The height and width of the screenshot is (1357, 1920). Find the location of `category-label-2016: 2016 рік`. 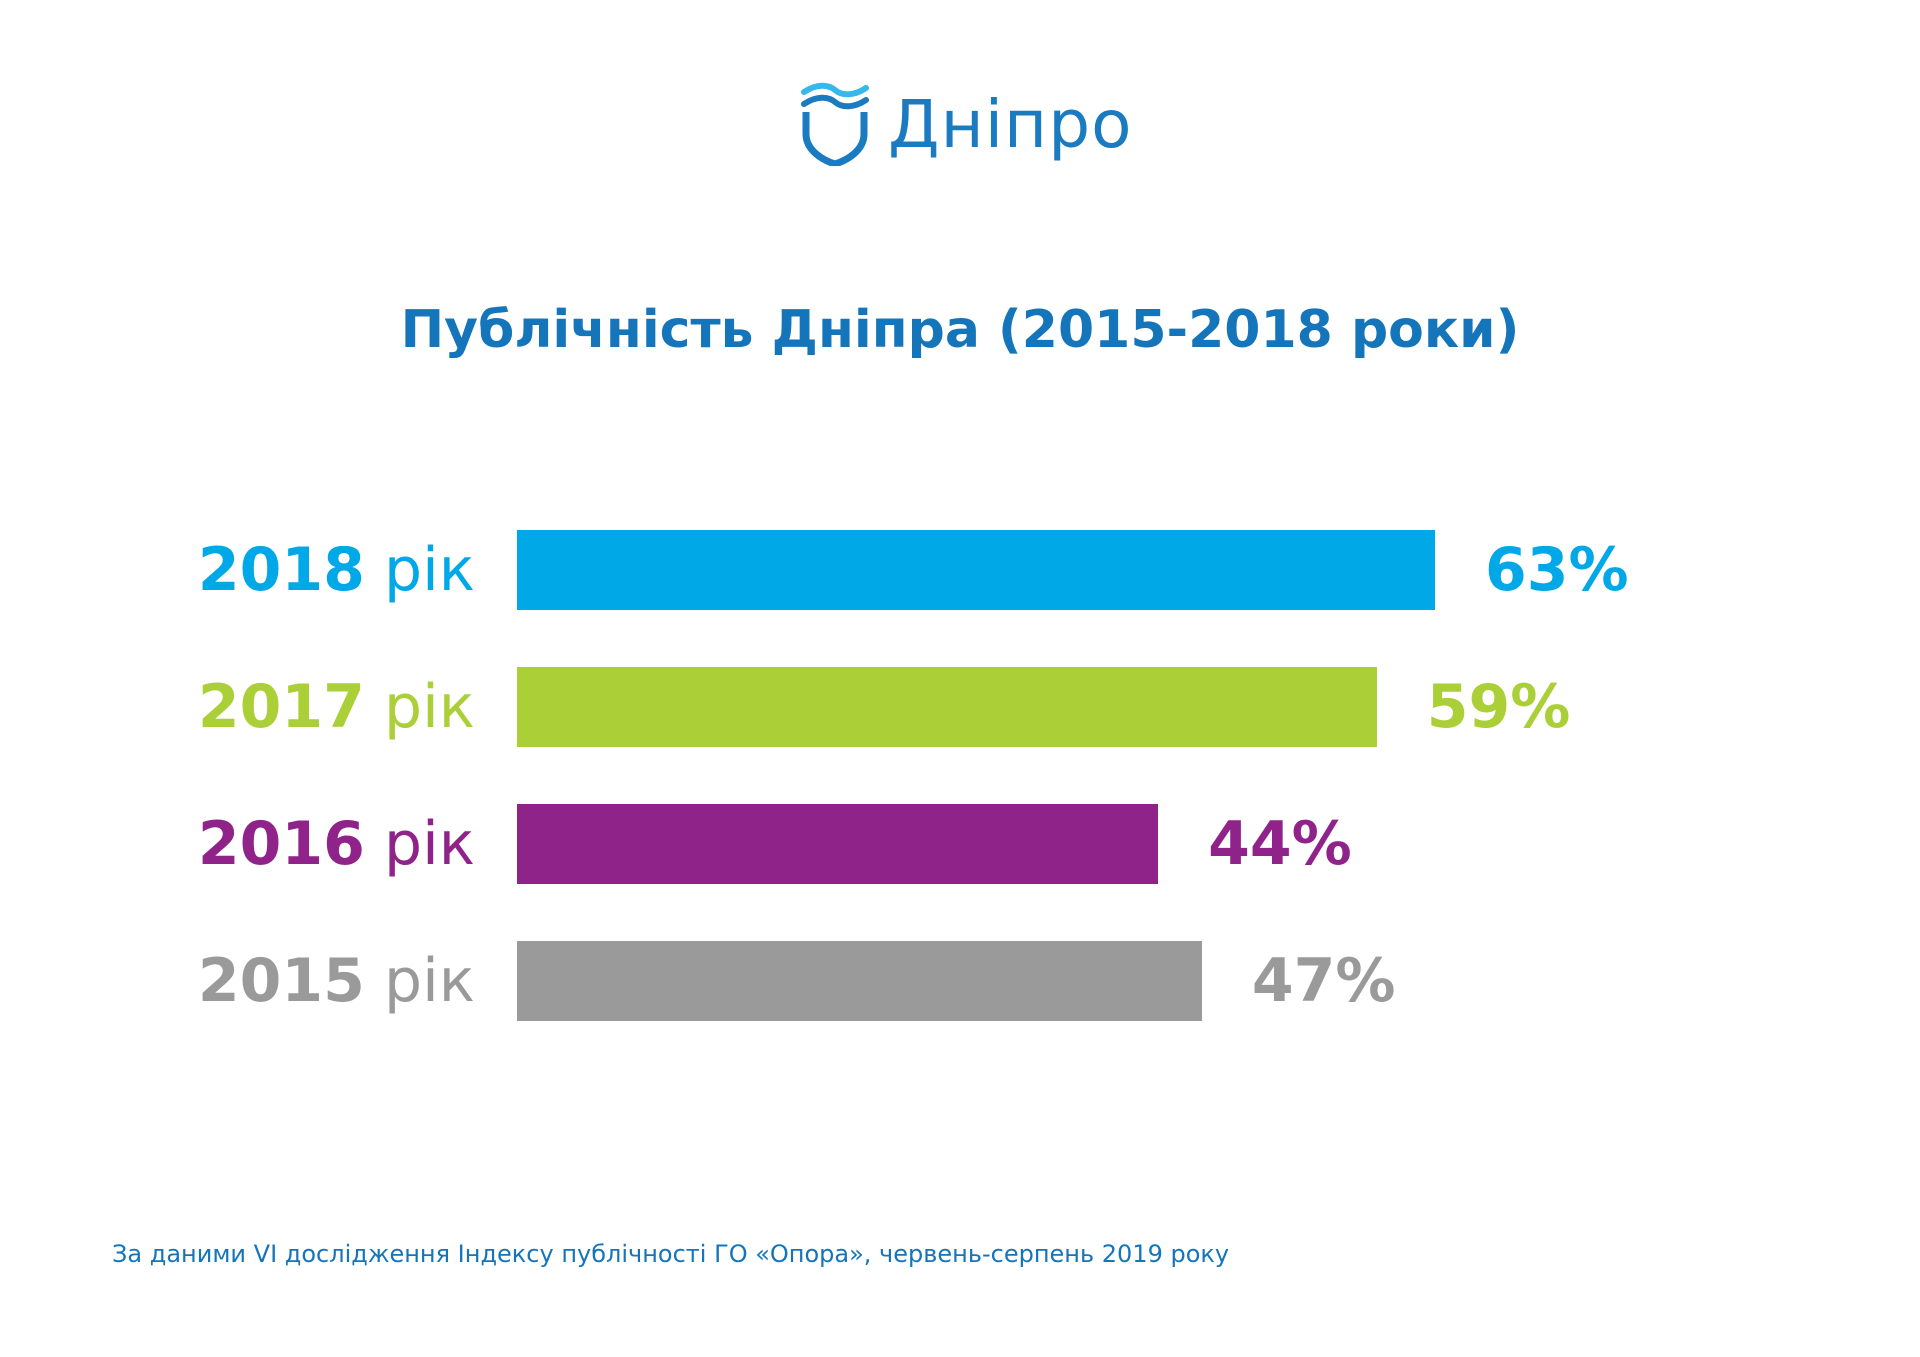

category-label-2016: 2016 рік is located at coordinates (237, 844).